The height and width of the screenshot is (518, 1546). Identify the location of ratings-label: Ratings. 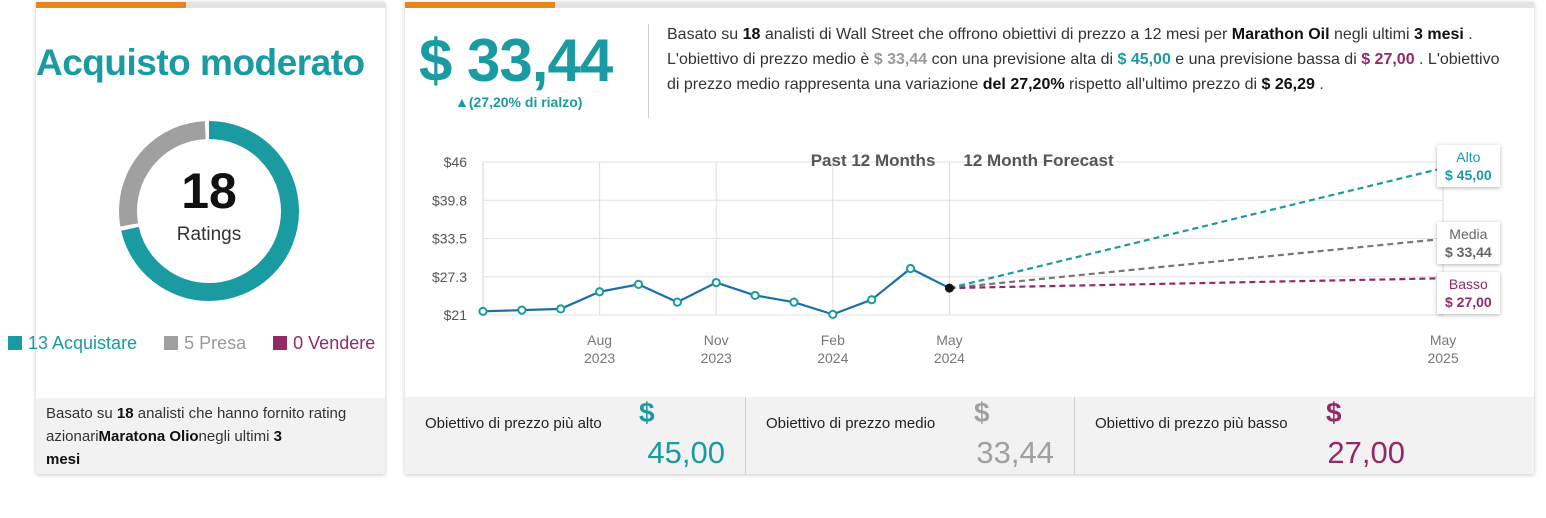
(209, 234).